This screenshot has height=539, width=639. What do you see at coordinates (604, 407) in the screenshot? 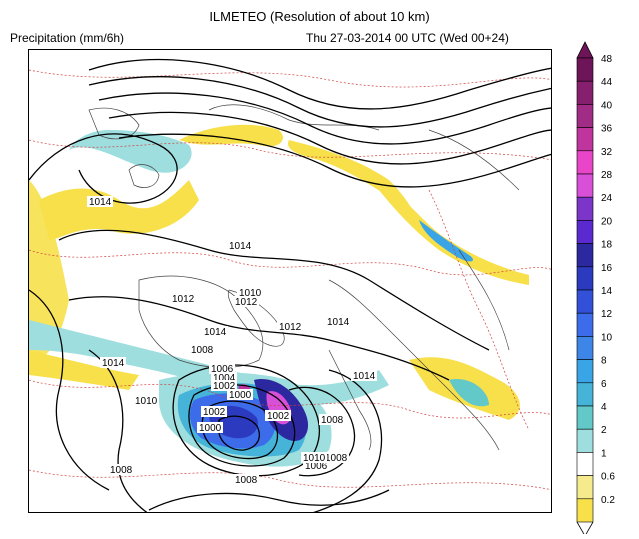
I see `legend-label: 4` at bounding box center [604, 407].